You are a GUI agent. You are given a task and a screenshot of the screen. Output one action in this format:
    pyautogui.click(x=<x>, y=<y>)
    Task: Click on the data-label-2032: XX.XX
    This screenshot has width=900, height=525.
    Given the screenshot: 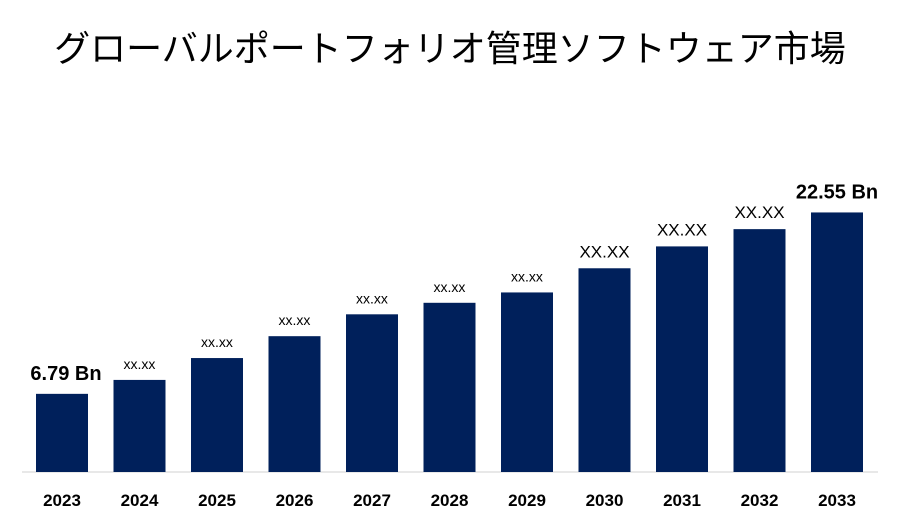 What is the action you would take?
    pyautogui.click(x=759, y=212)
    